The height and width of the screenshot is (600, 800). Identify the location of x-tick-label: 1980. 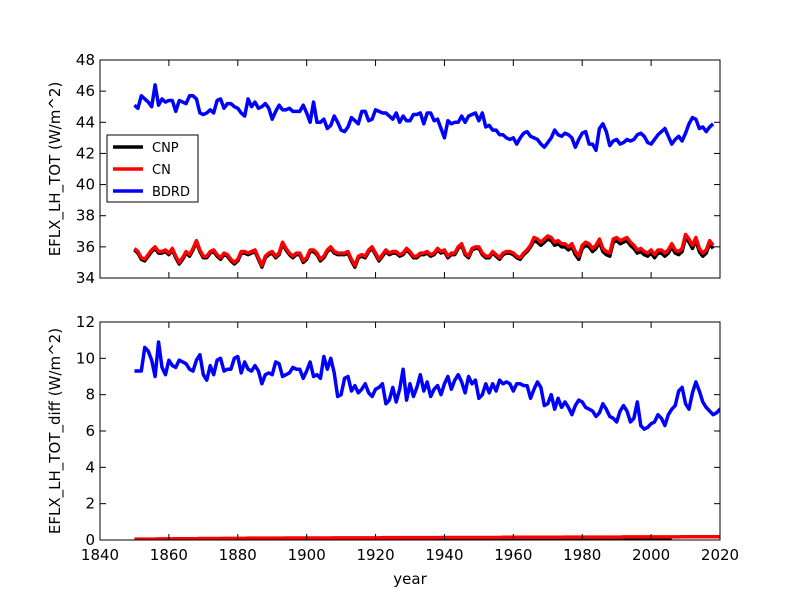
(582, 555).